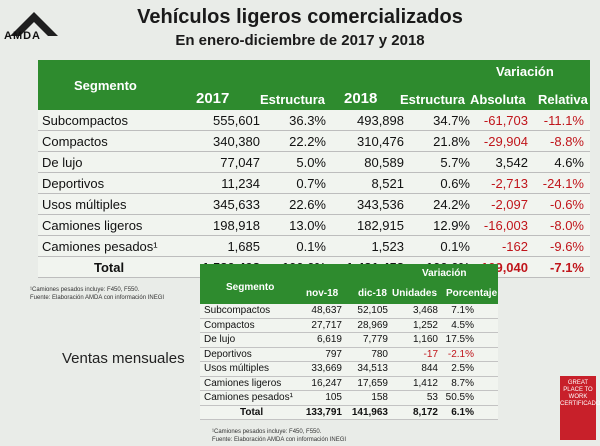 This screenshot has width=600, height=446. Describe the element at coordinates (430, 354) in the screenshot. I see `monthly-unidades: -17` at that location.